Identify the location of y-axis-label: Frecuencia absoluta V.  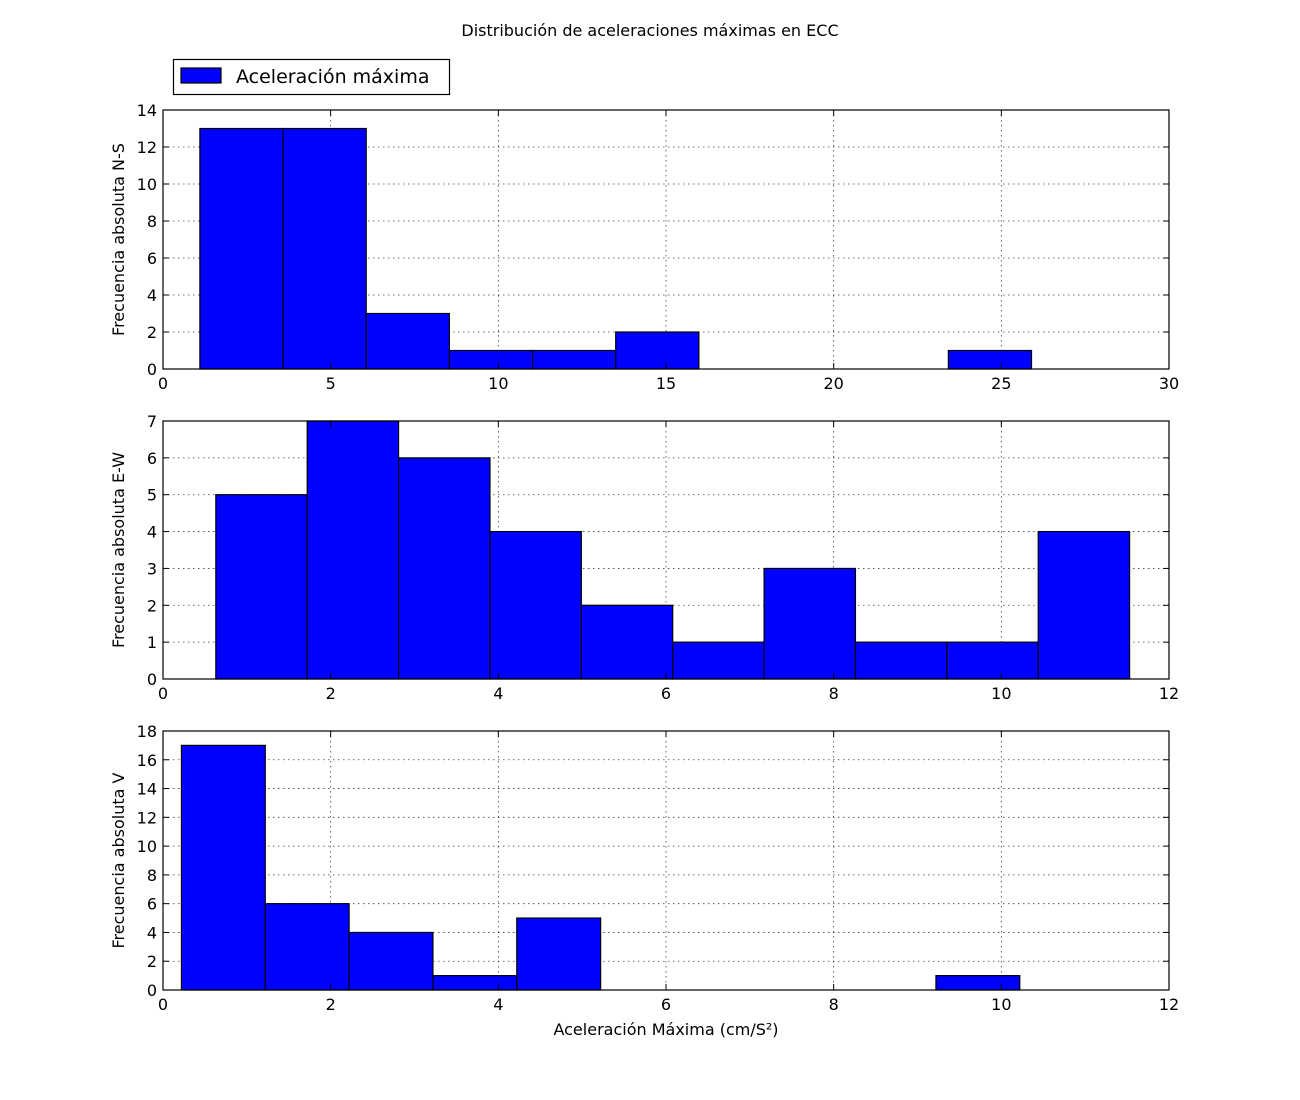
(118, 860).